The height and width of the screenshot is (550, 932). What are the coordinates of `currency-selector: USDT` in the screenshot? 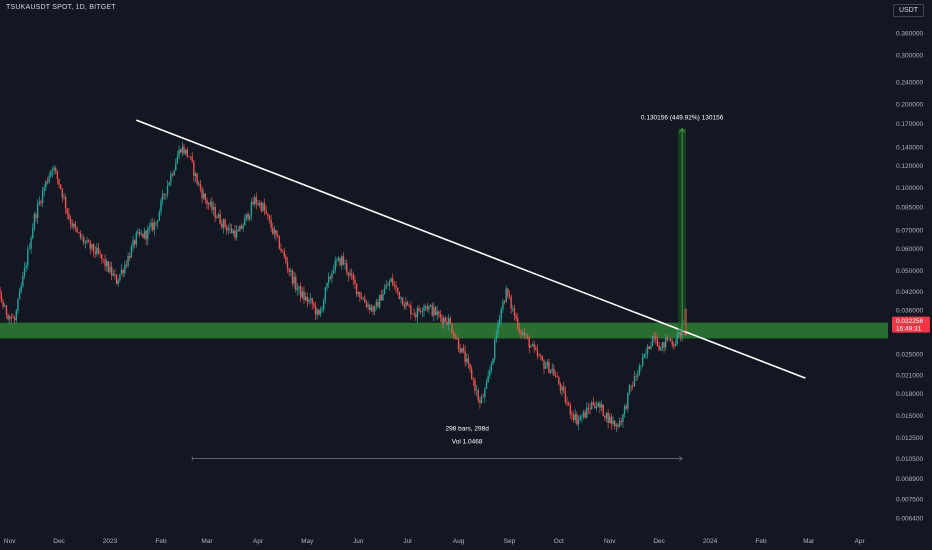 It's located at (908, 10).